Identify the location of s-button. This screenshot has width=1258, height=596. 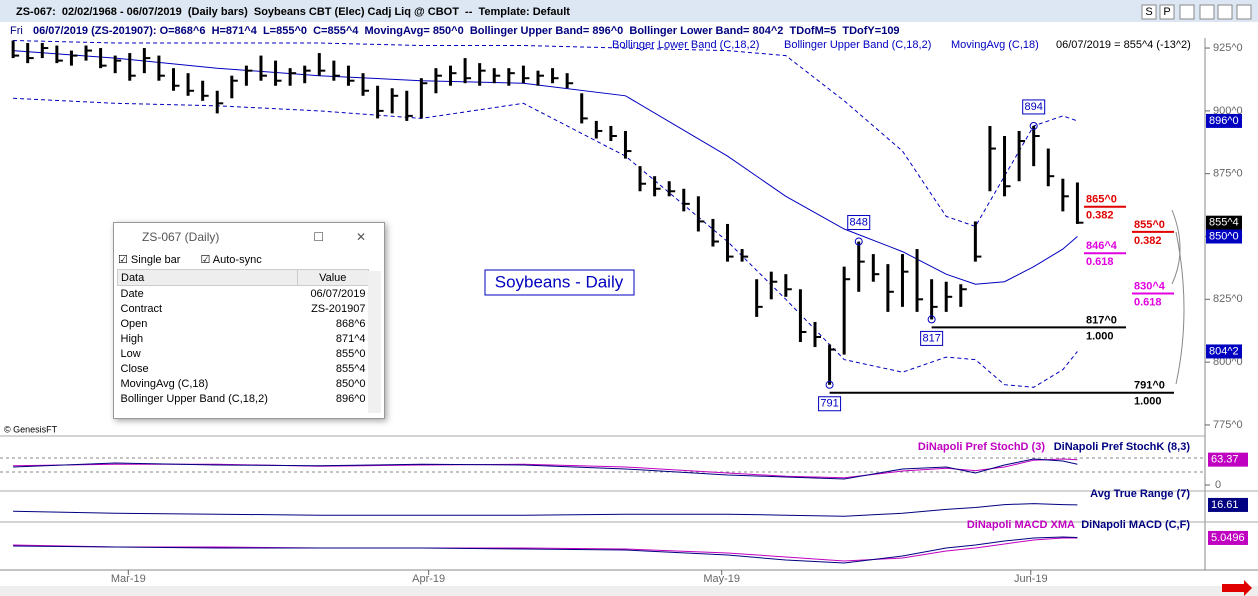
(1149, 12).